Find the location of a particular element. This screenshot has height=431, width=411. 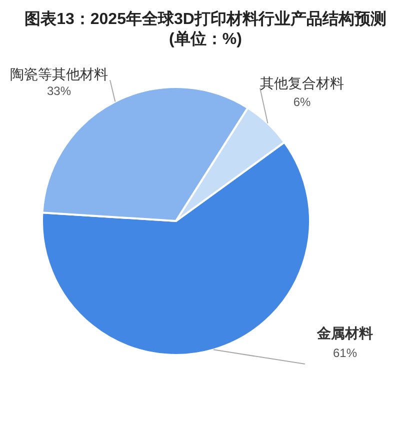

slice-label: 其他复合材料 is located at coordinates (302, 83).